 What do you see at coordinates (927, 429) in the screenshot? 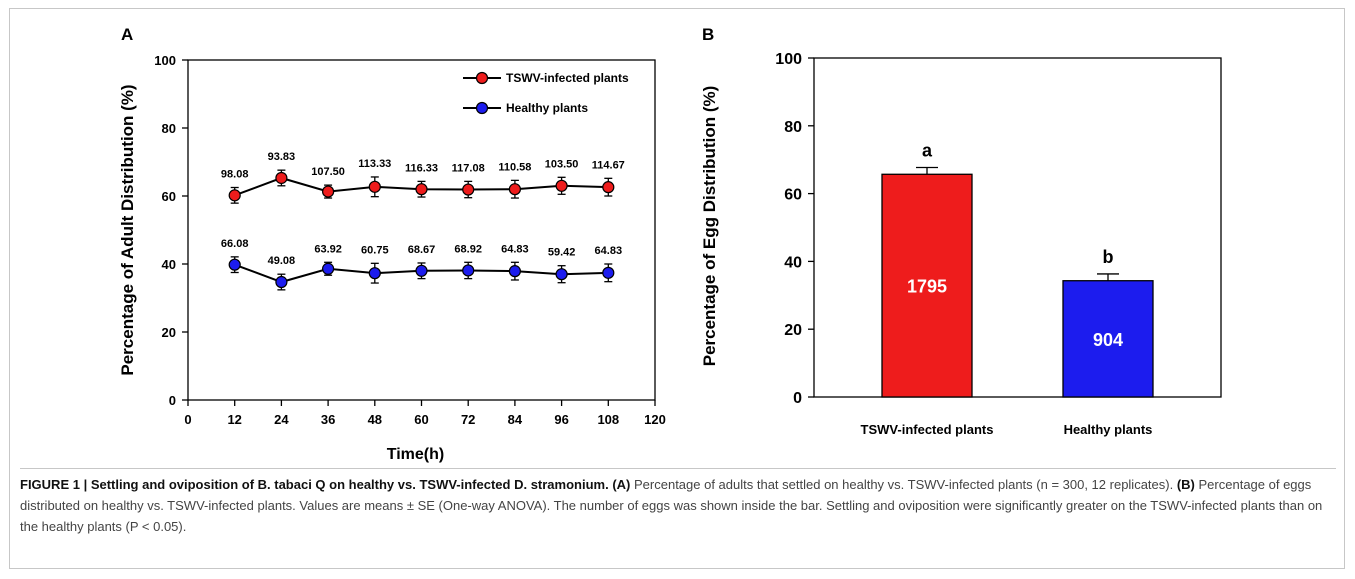
I see `panel-b-category-label: TSWV-infected plants` at bounding box center [927, 429].